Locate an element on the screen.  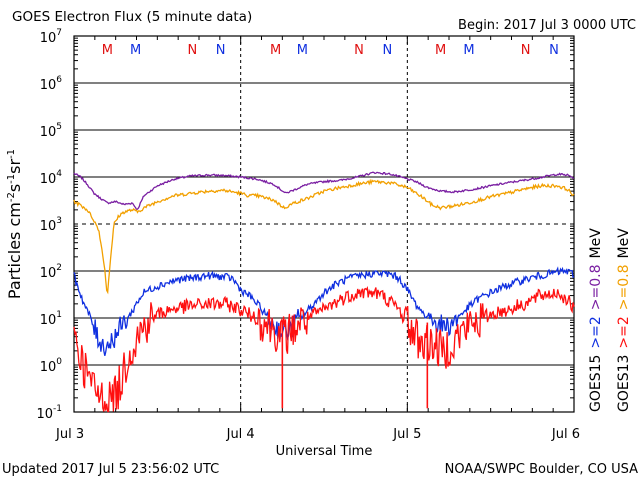
y-tick-label: 10² is located at coordinates (51, 272).